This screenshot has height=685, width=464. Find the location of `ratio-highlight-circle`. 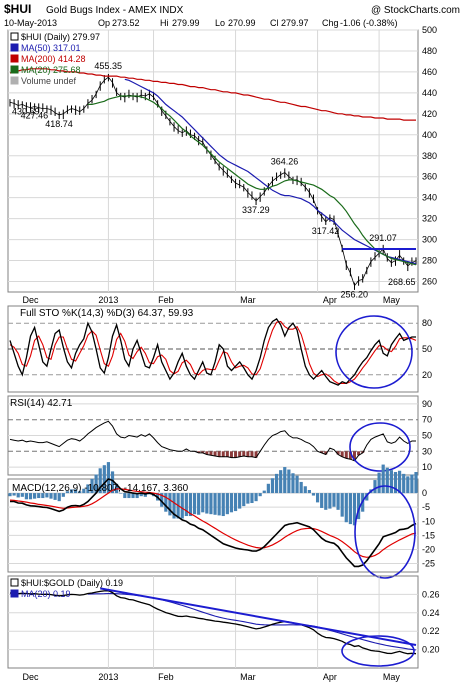

ratio-highlight-circle is located at coordinates (378, 651).